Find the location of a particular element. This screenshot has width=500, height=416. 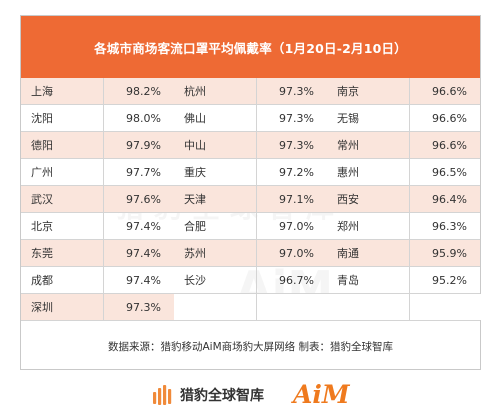

mask-rate-value: 97.7% is located at coordinates (143, 172).